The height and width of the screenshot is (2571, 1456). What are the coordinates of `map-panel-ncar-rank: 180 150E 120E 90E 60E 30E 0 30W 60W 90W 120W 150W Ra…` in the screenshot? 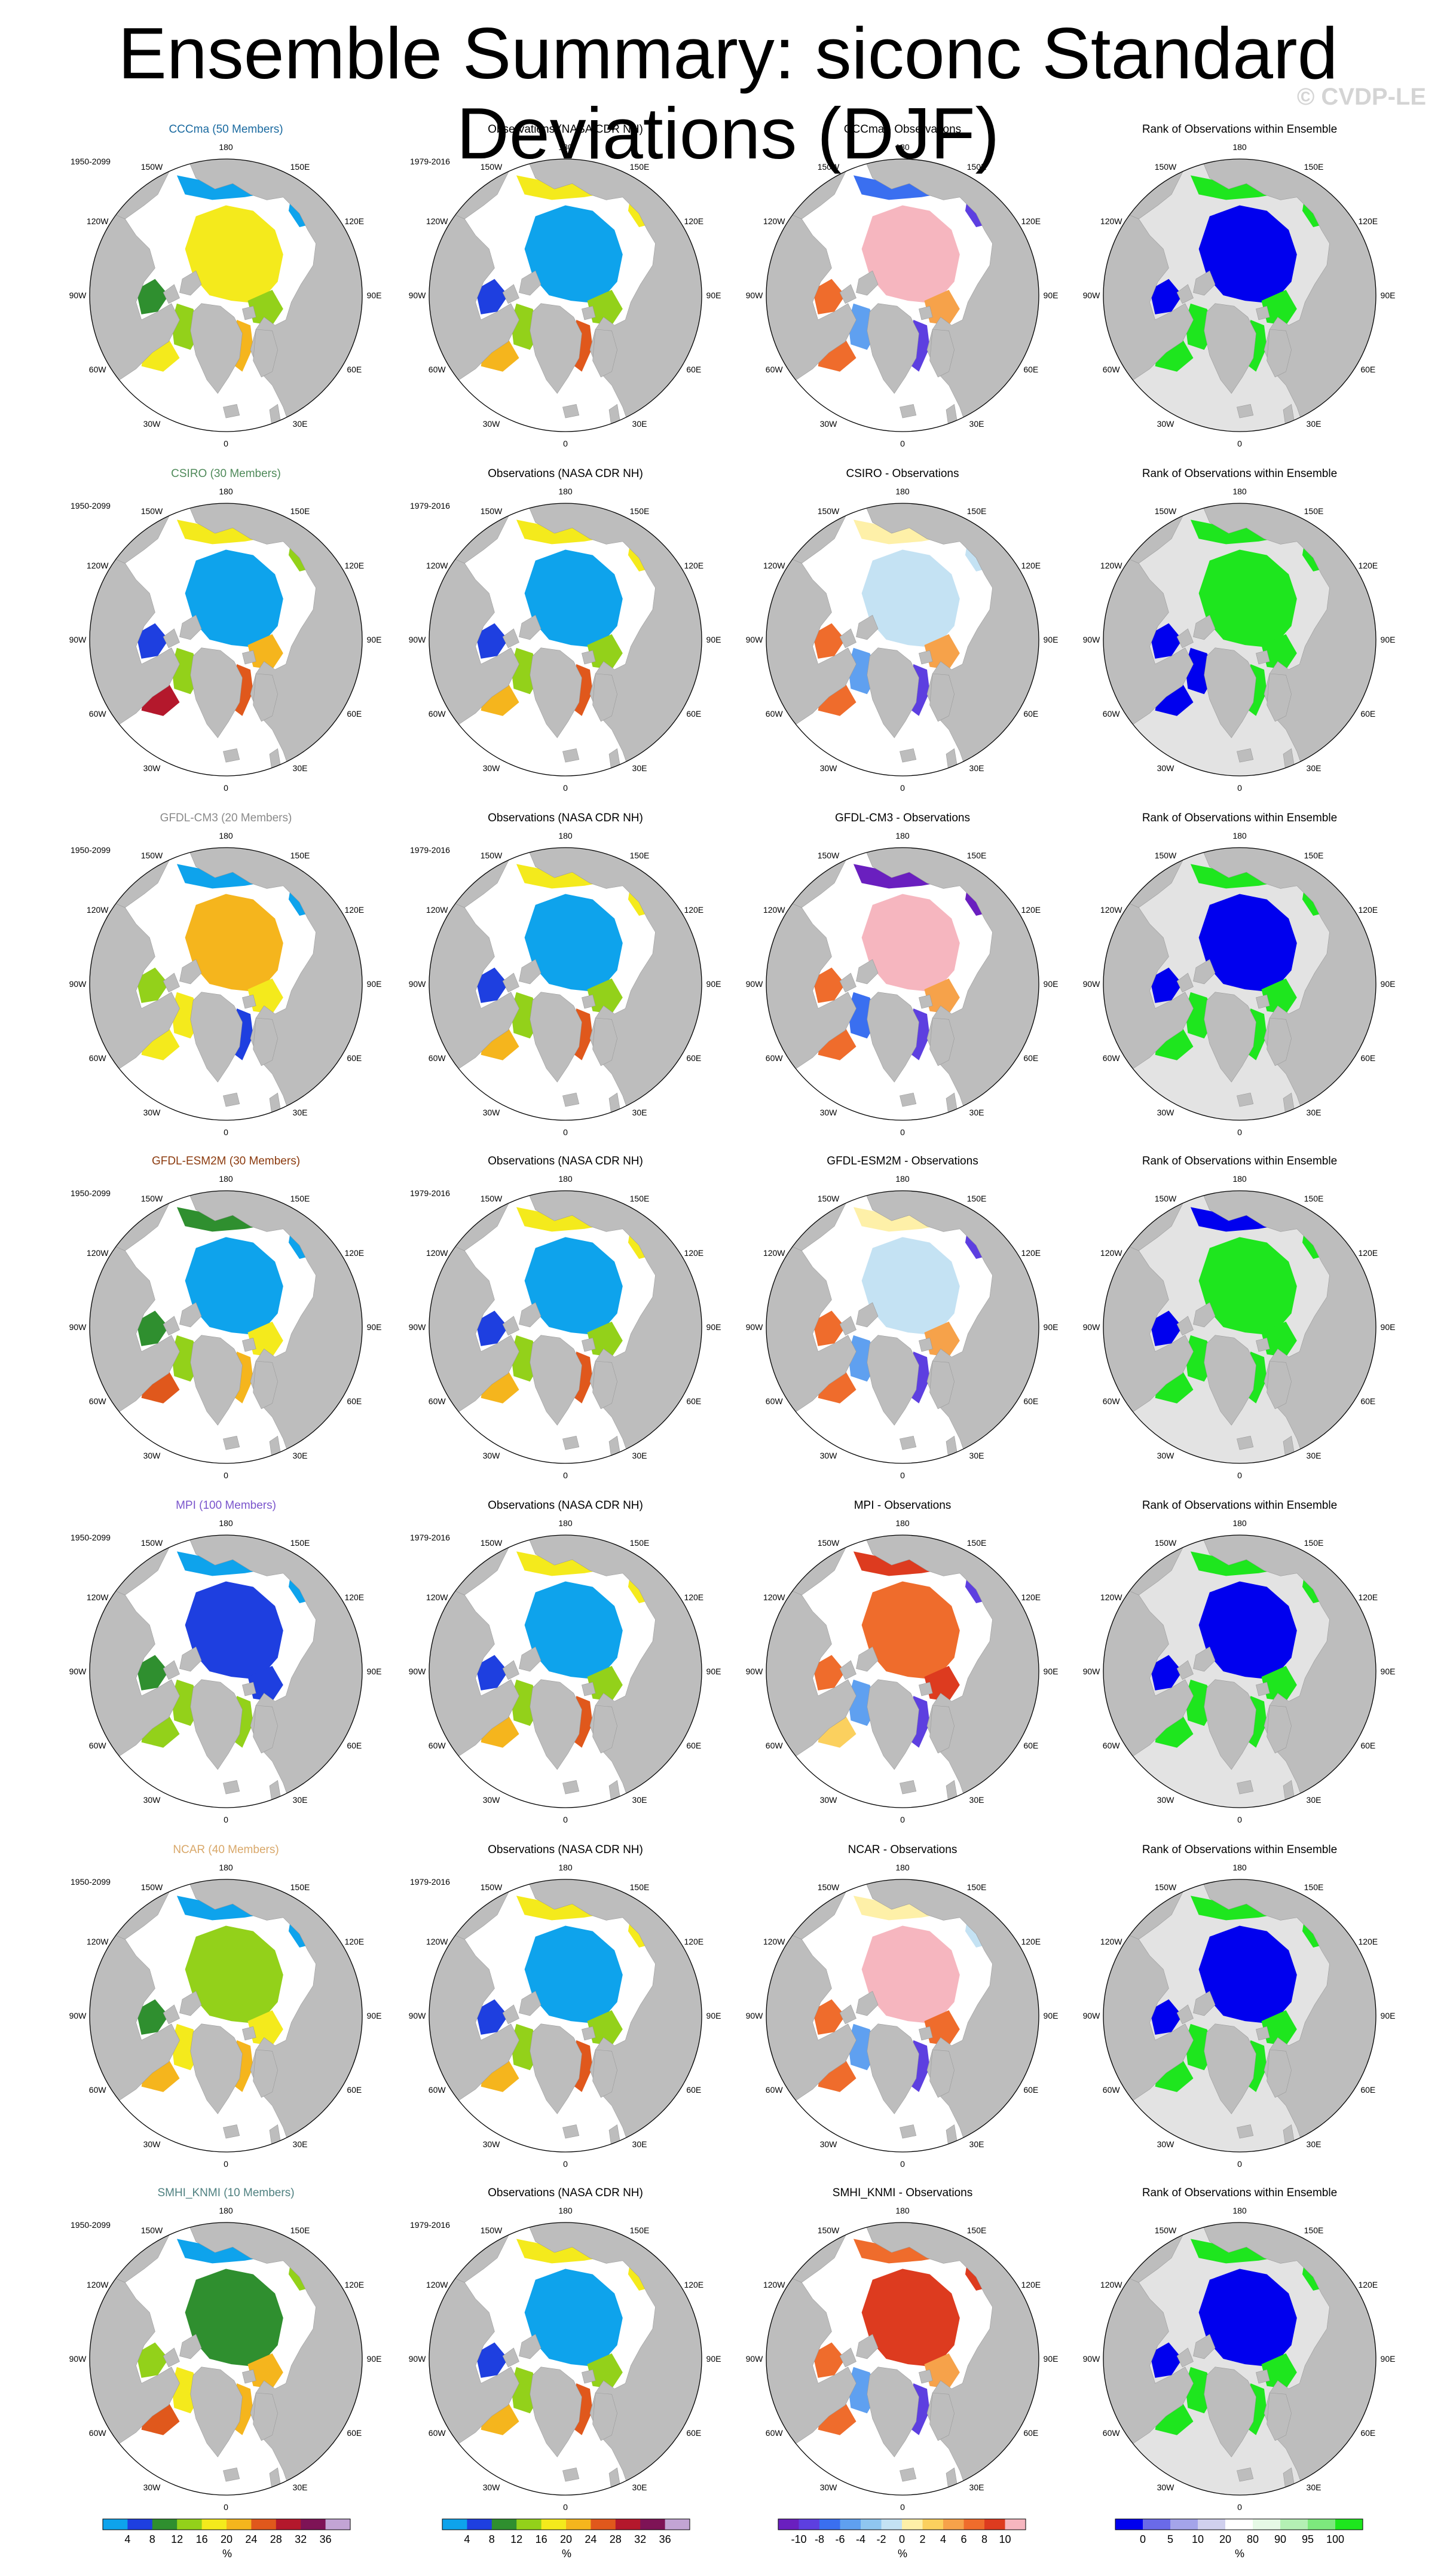 It's located at (1240, 2011).